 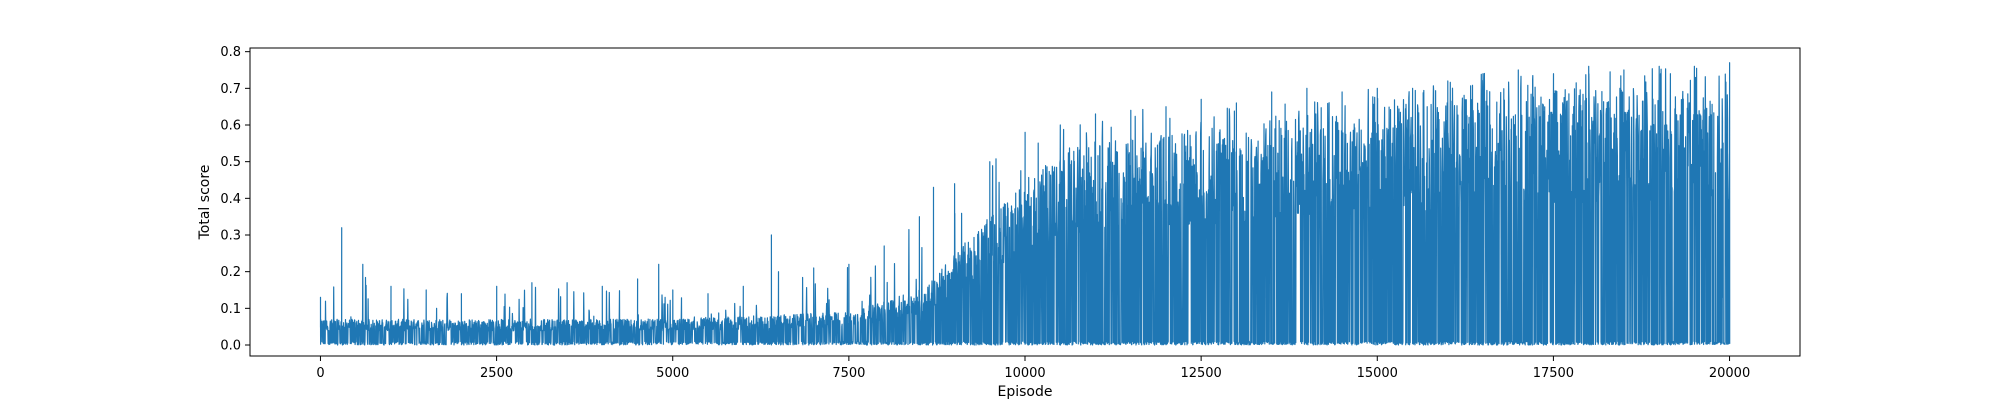 I want to click on x-tick-label: 0, so click(x=320, y=373).